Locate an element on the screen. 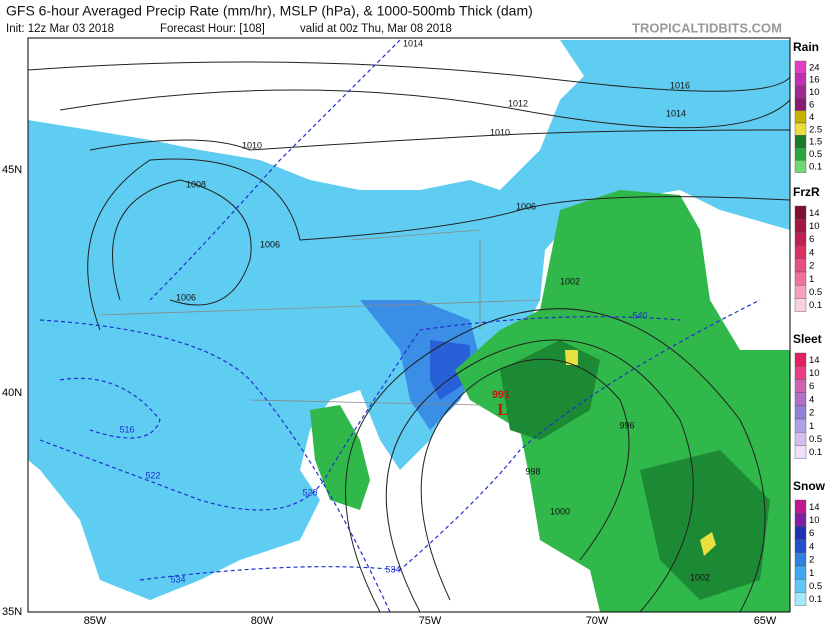 The width and height of the screenshot is (835, 635). longitude-label: 75W is located at coordinates (430, 621).